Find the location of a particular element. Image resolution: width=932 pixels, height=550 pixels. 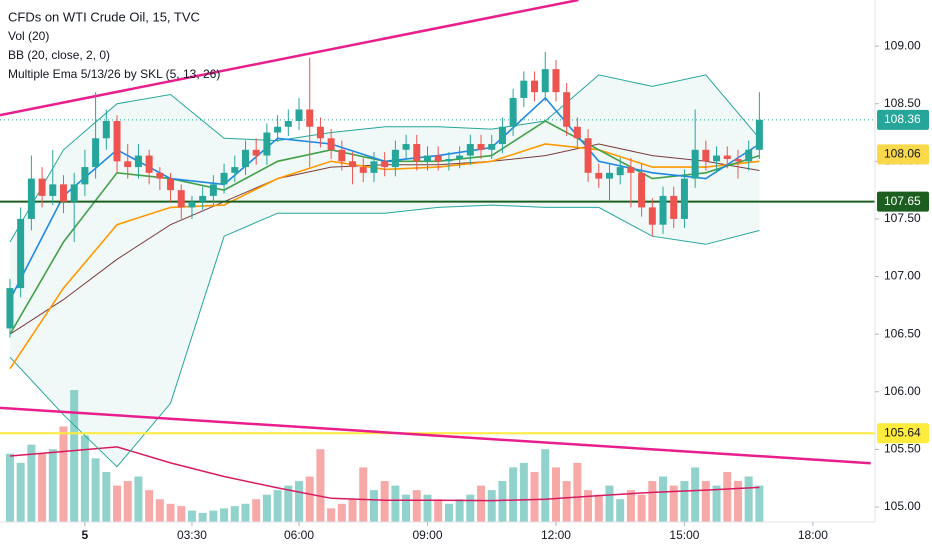

price-label: 107.65 is located at coordinates (902, 201).